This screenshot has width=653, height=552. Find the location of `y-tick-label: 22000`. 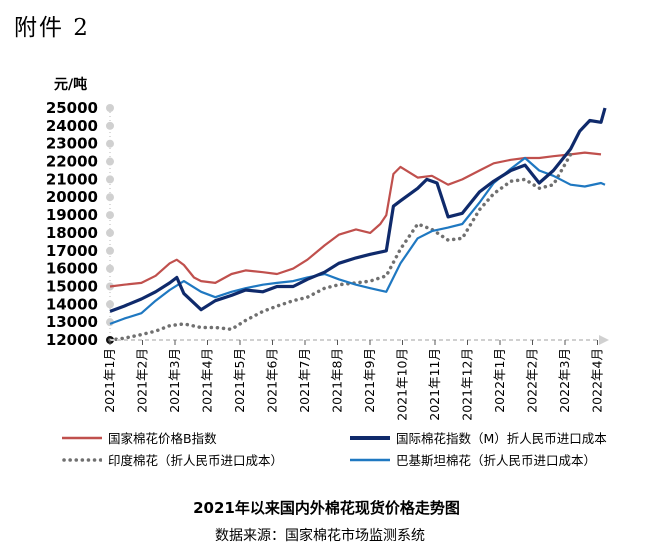

y-tick-label: 22000 is located at coordinates (72, 162).